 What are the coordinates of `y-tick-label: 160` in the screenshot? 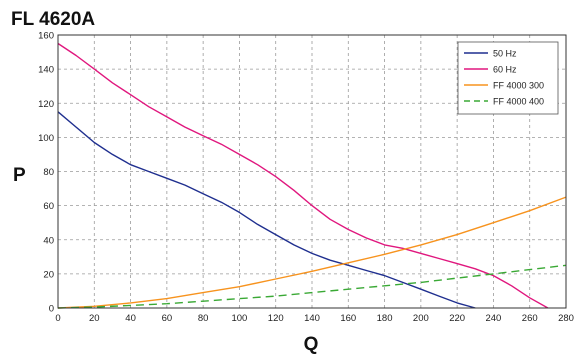 It's located at (46, 36).